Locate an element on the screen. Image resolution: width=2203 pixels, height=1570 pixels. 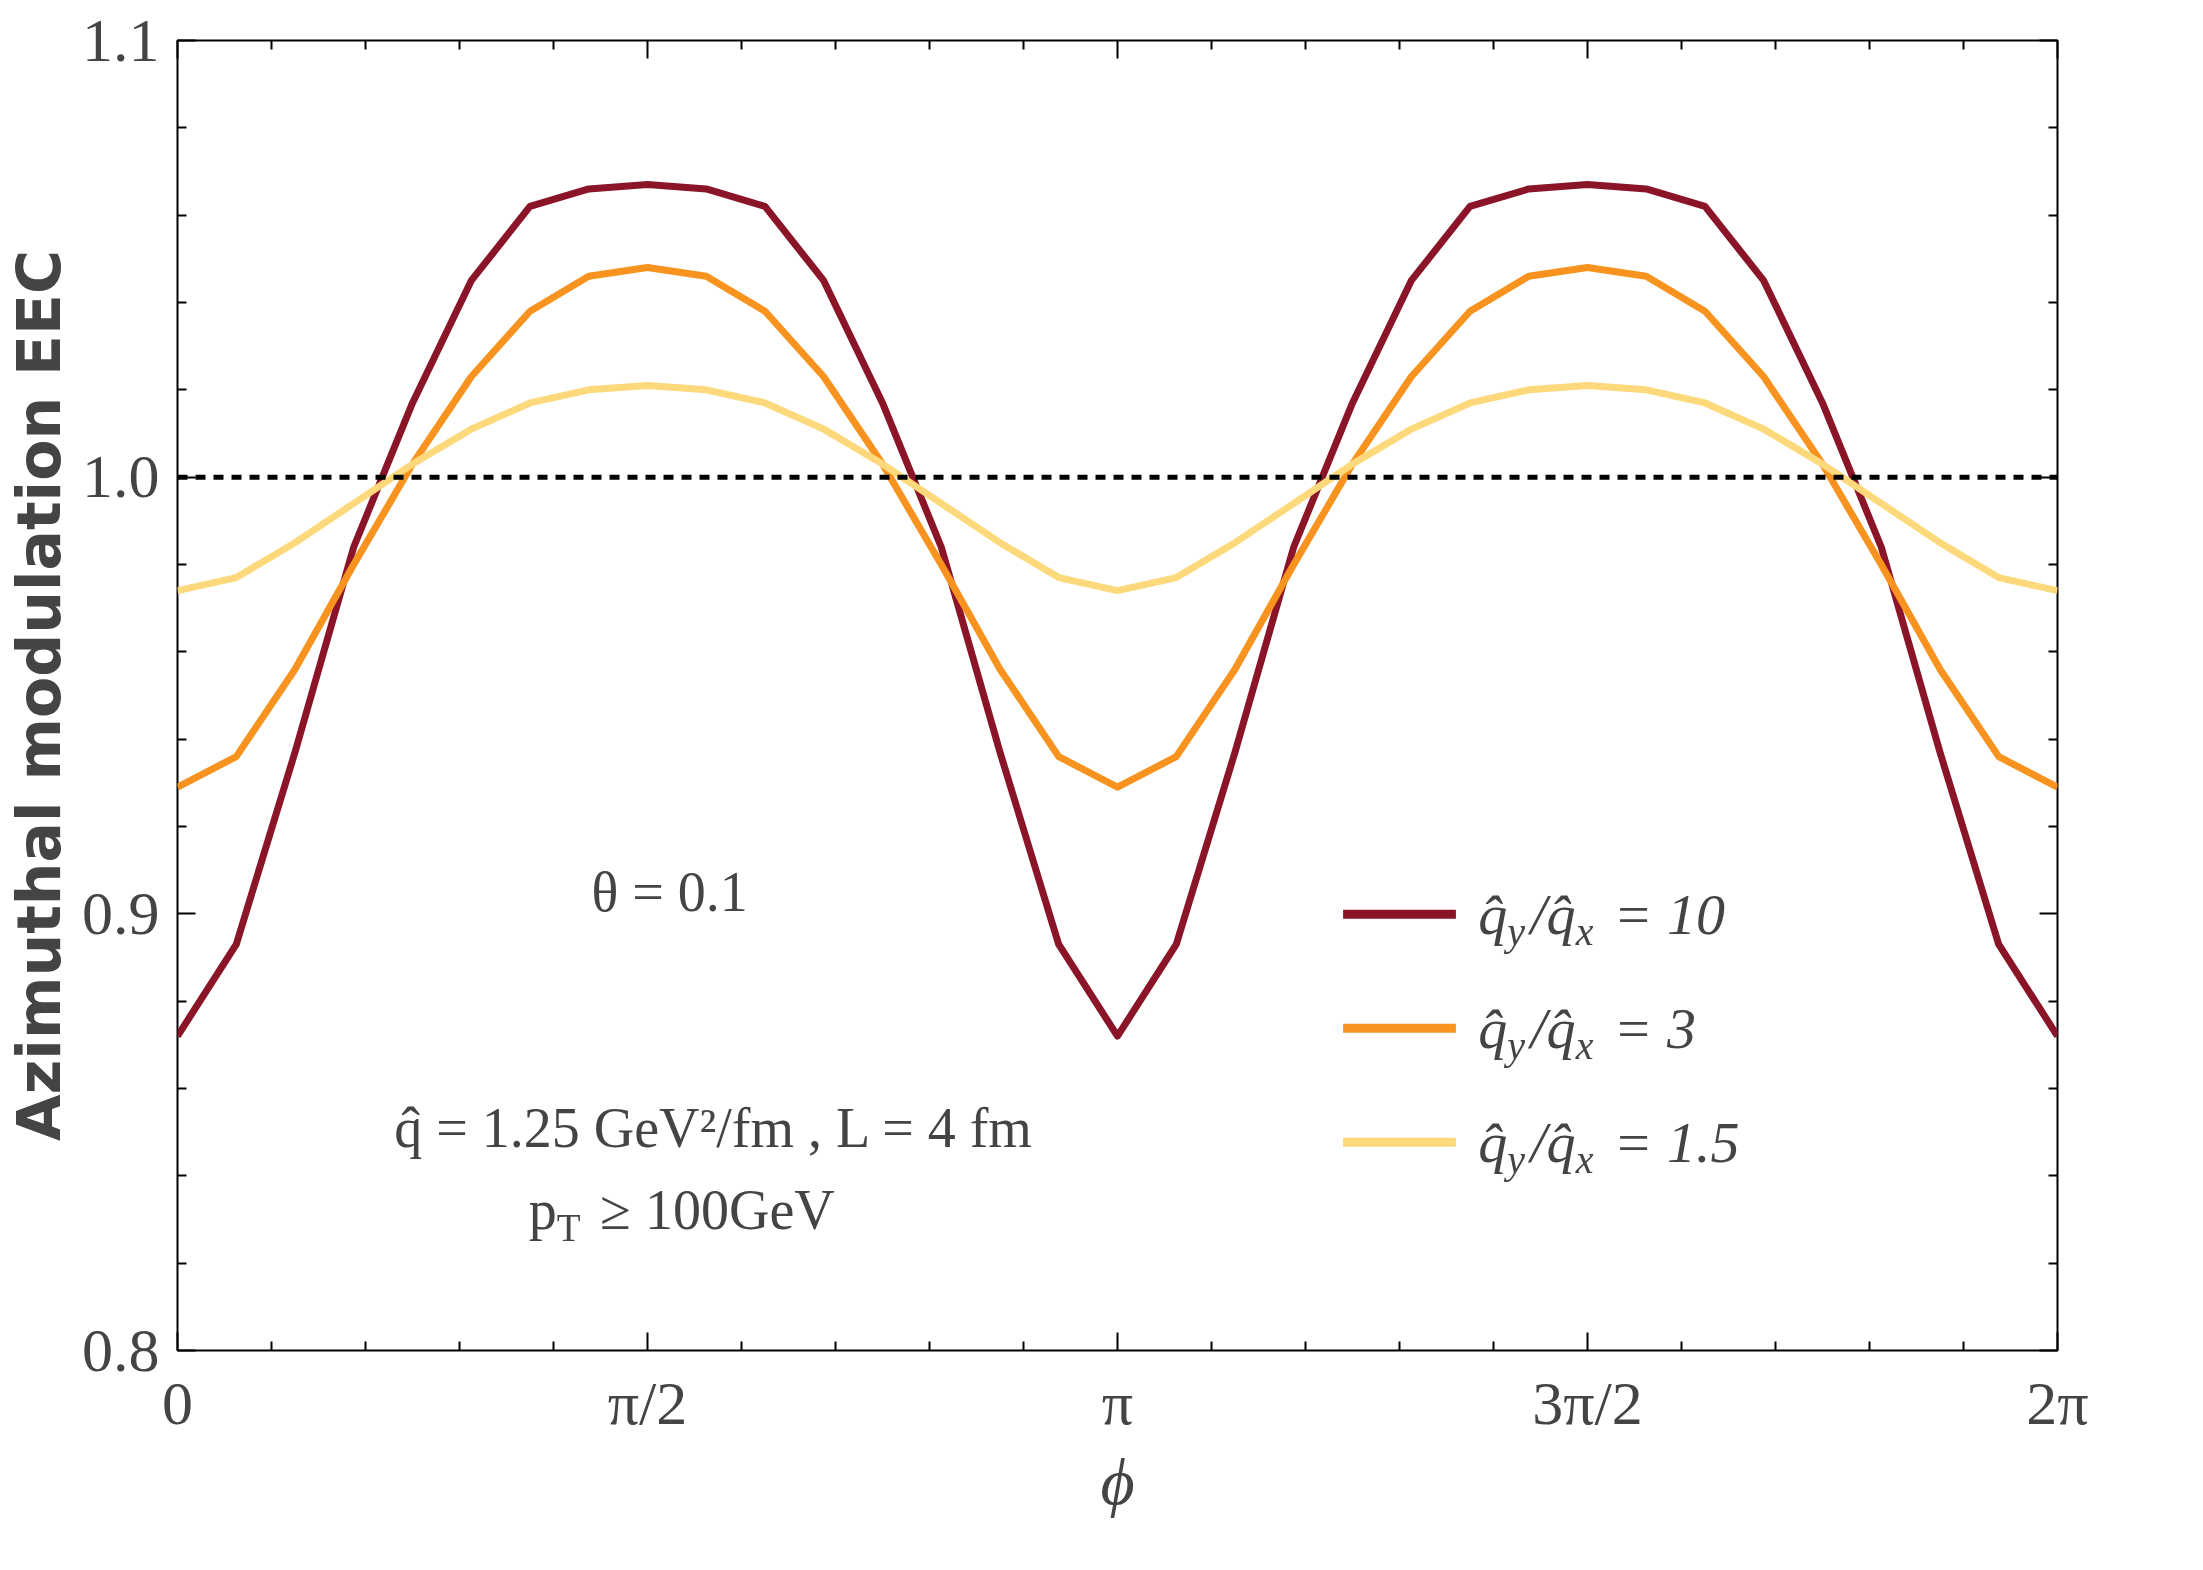
x-tick-label: 0 is located at coordinates (177, 1402).